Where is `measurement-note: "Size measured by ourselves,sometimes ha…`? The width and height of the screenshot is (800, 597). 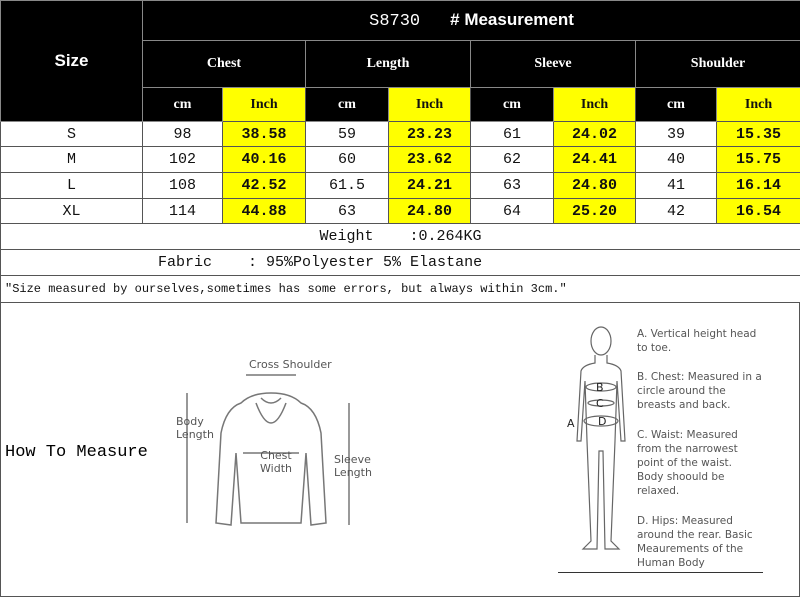 measurement-note: "Size measured by ourselves,sometimes ha… is located at coordinates (400, 289).